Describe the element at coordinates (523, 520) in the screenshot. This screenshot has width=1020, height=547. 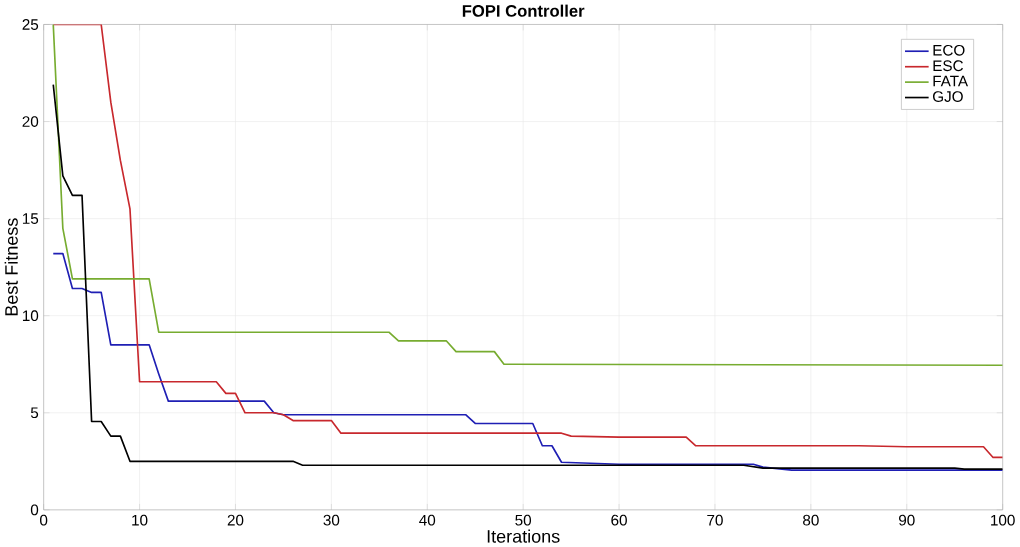
I see `x-tick-label: 50` at that location.